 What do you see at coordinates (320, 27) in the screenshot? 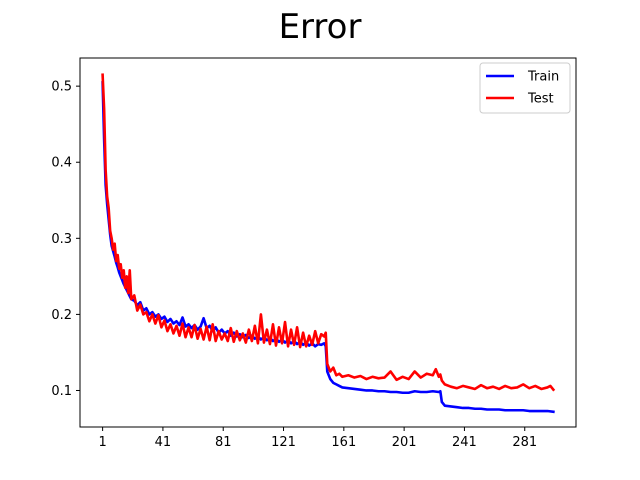
I see `chart-title: Error` at bounding box center [320, 27].